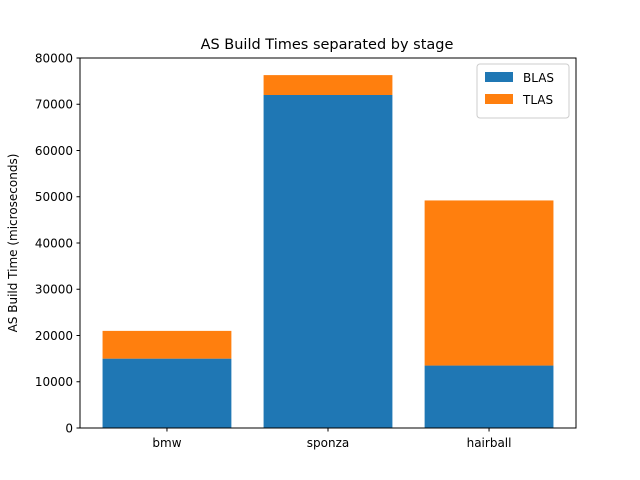  I want to click on y-tick-label: 20000, so click(54, 336).